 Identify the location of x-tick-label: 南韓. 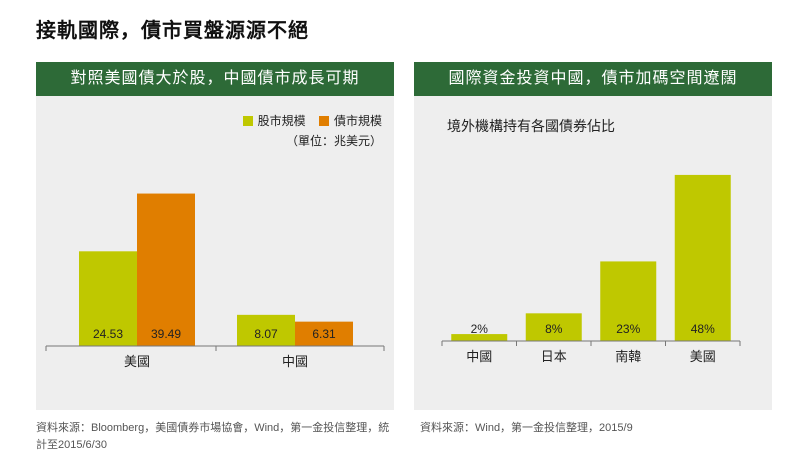
(628, 356).